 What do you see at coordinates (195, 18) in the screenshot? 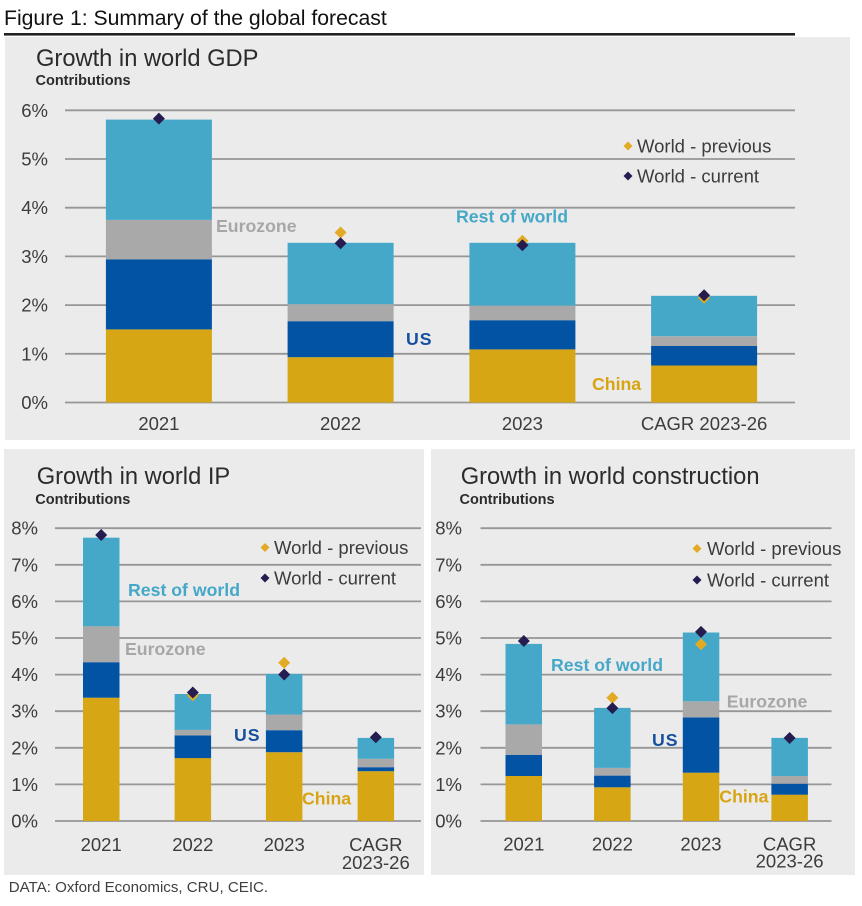
I see `svg-text:Figure 1: Summary of the globa: Figure 1: Summary of the global forecast` at bounding box center [195, 18].